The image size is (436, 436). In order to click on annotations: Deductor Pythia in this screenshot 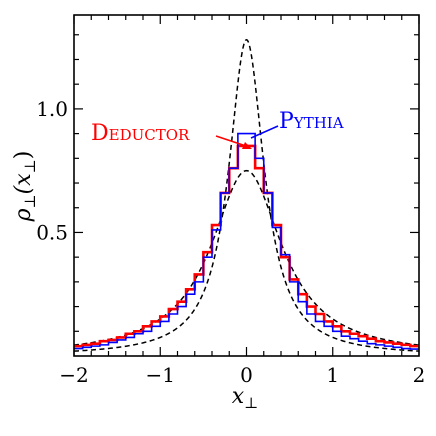, I will do `click(217, 129)`.